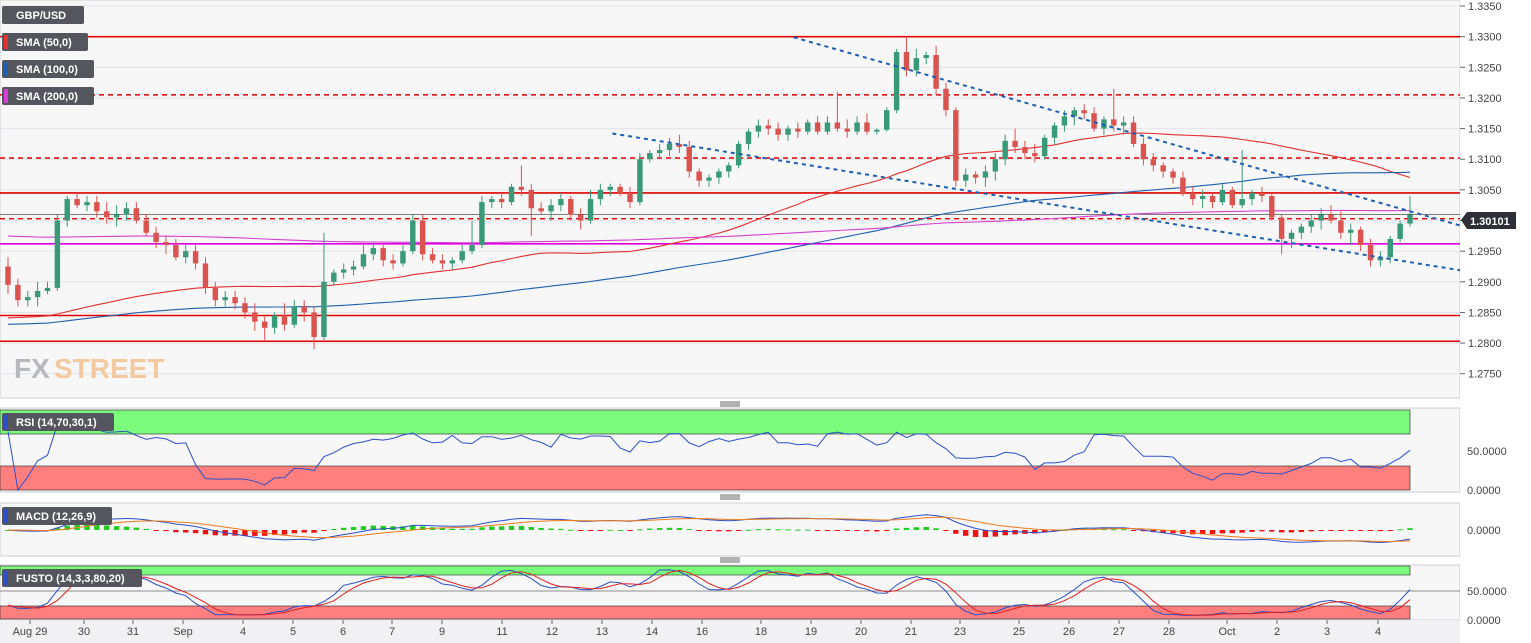 Image resolution: width=1531 pixels, height=643 pixels. What do you see at coordinates (1485, 160) in the screenshot?
I see `price-tick-label: 1.3100` at bounding box center [1485, 160].